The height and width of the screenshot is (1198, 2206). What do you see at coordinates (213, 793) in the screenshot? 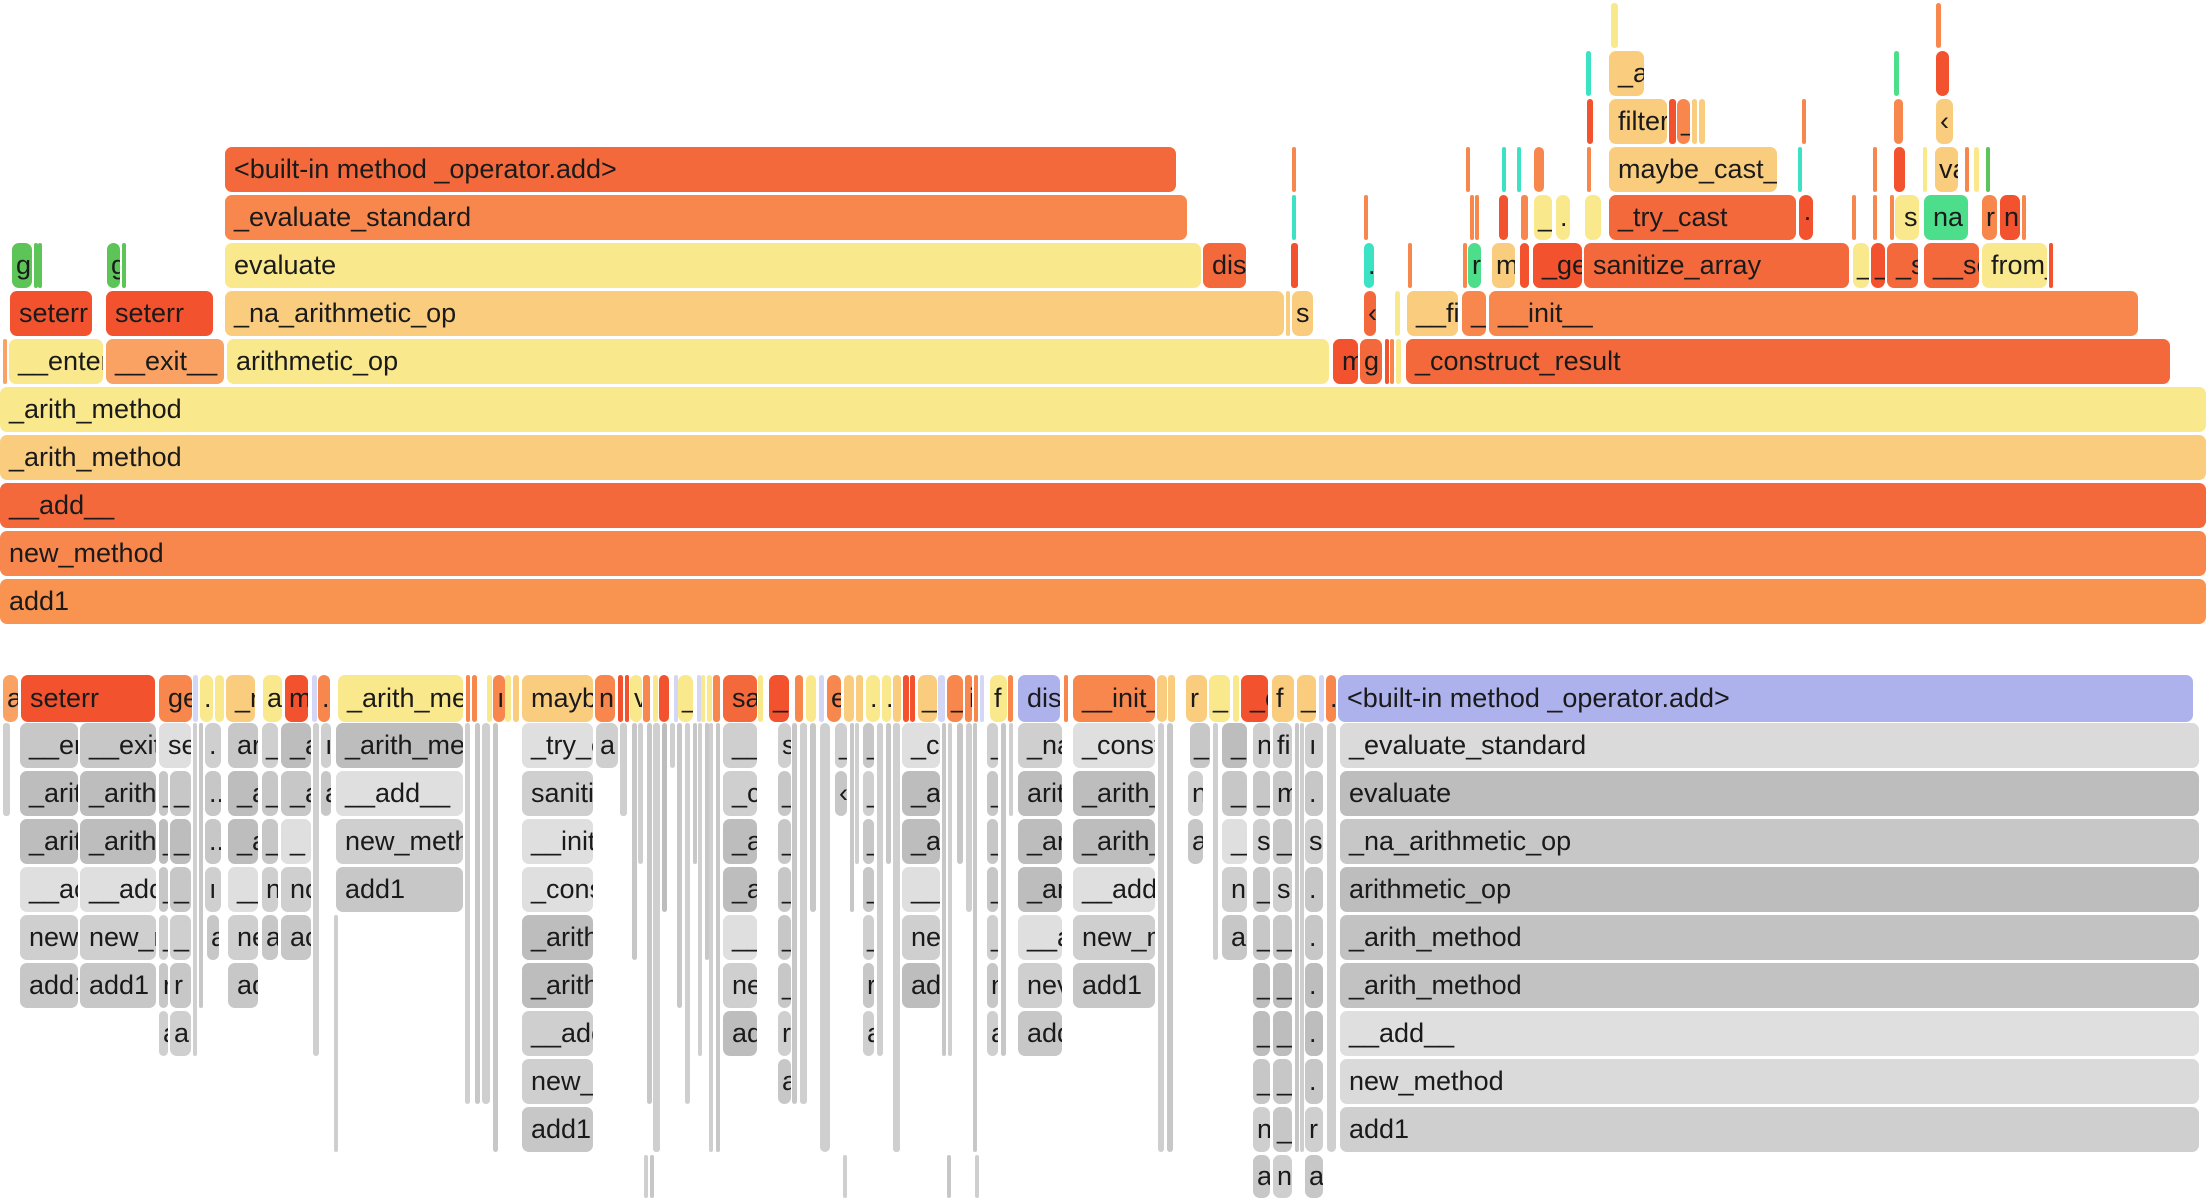
I see `frame-sliver: ..` at bounding box center [213, 793].